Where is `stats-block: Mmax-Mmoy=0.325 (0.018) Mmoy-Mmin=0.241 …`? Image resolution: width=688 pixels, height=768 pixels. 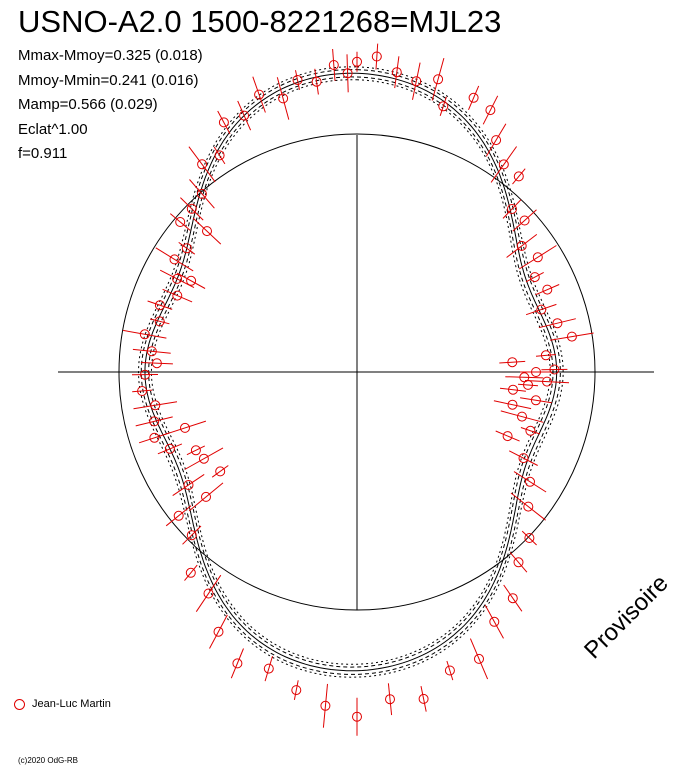 stats-block: Mmax-Mmoy=0.325 (0.018) Mmoy-Mmin=0.241 … is located at coordinates (110, 105).